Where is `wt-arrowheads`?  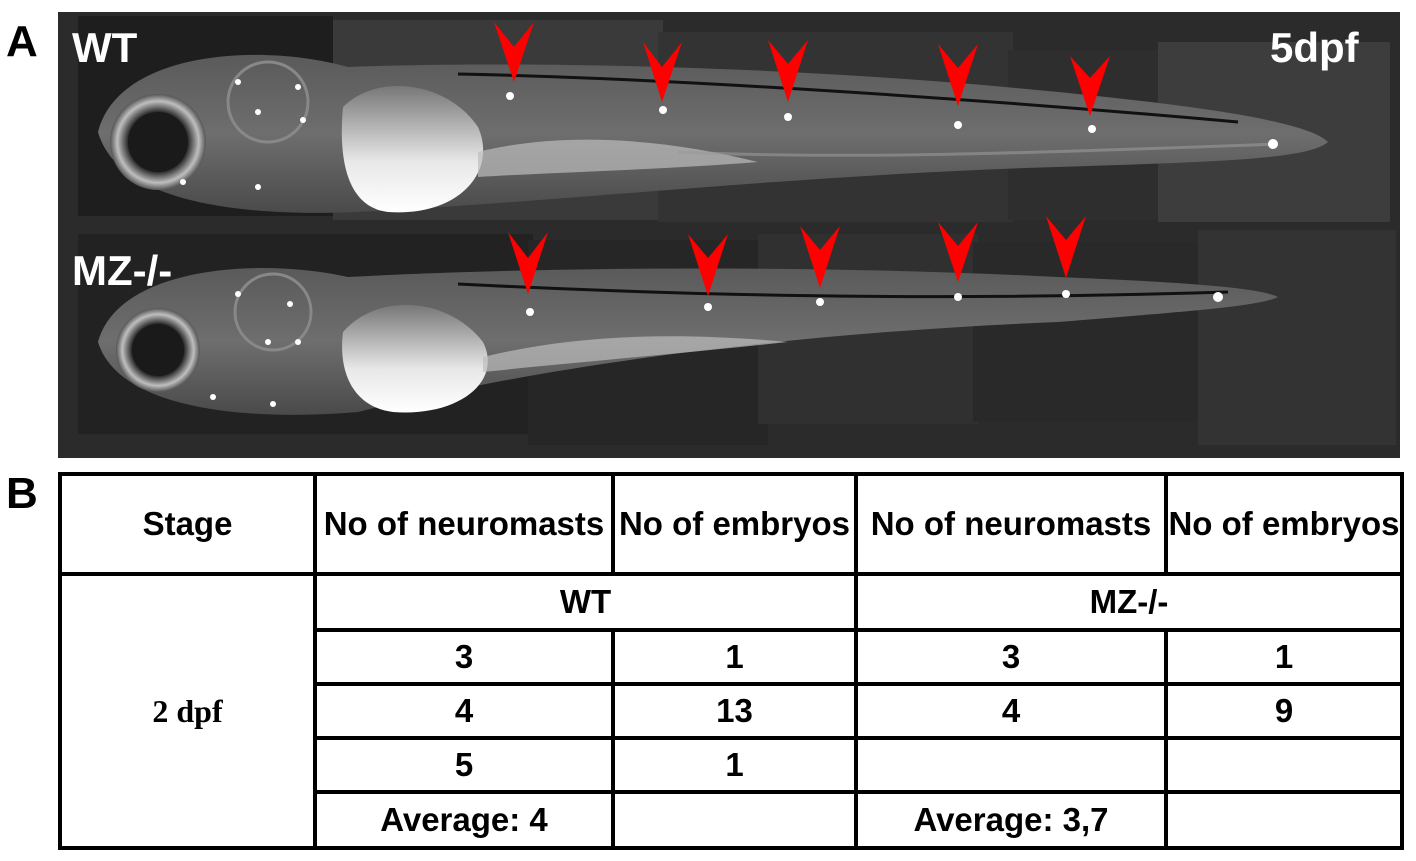 wt-arrowheads is located at coordinates (802, 69).